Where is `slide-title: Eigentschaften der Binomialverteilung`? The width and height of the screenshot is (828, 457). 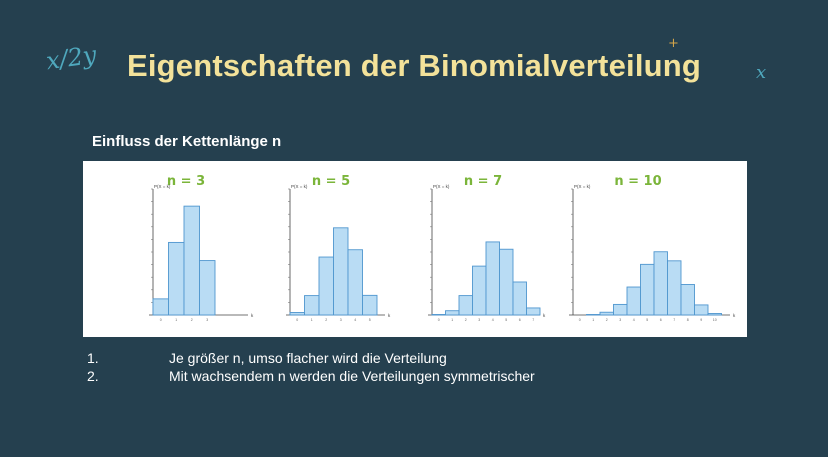 slide-title: Eigentschaften der Binomialverteilung is located at coordinates (414, 65).